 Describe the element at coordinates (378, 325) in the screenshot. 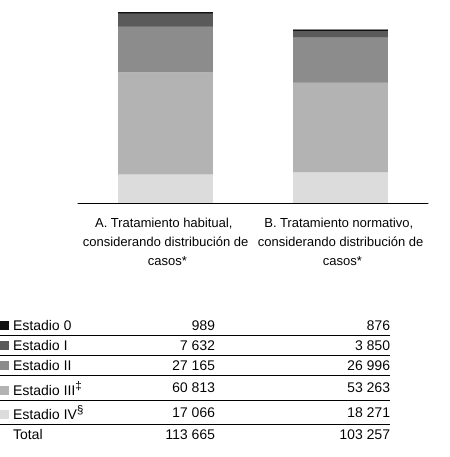

I see `data-label: 876` at that location.